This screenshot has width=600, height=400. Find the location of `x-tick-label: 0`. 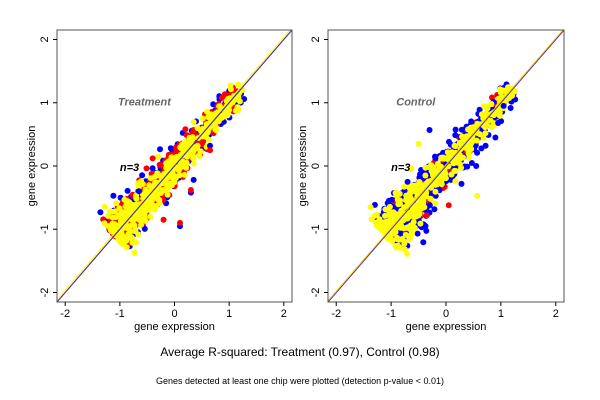

x-tick-label: 0 is located at coordinates (174, 314).